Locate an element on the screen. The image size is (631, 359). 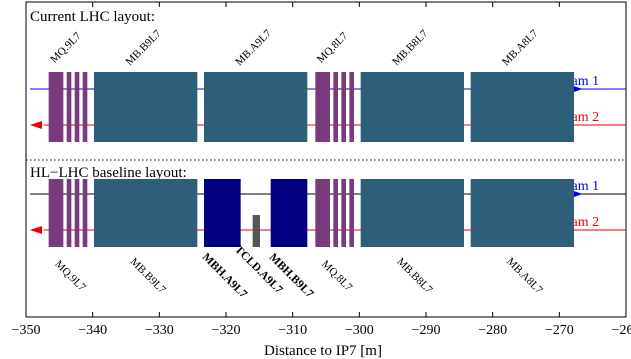
bottom-label-mq-8l7: MQ.8L7 is located at coordinates (337, 276).